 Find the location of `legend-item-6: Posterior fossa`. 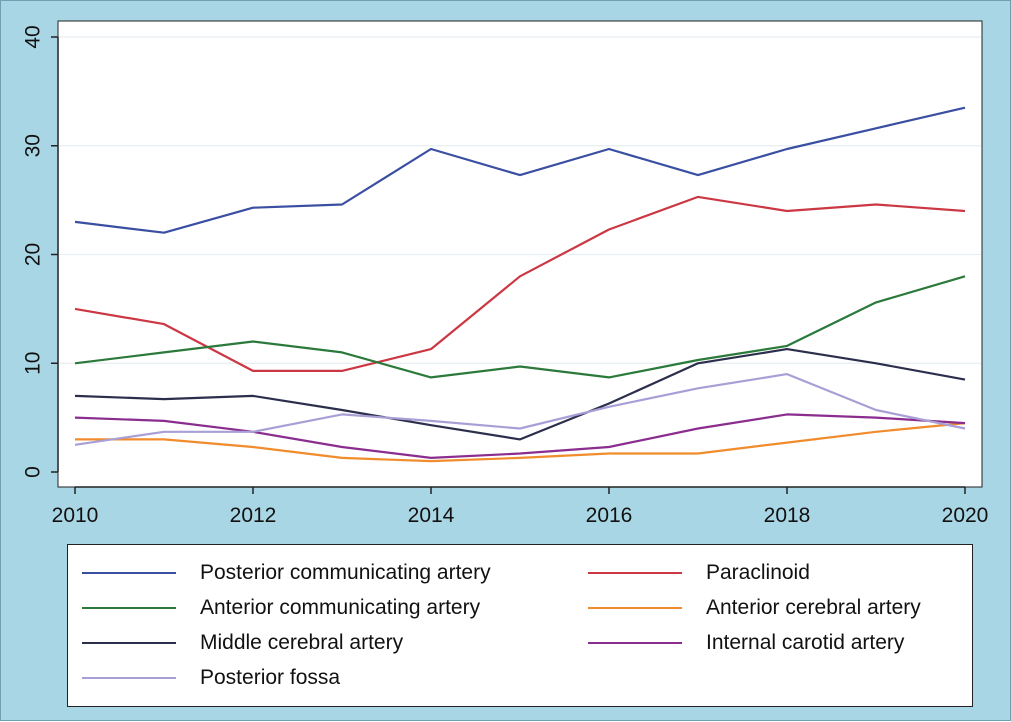

legend-item-6: Posterior fossa is located at coordinates (211, 678).